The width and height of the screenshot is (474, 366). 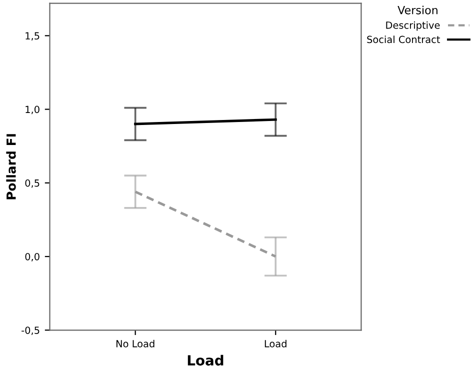 What do you see at coordinates (418, 10) in the screenshot?
I see `legend-title: Version` at bounding box center [418, 10].